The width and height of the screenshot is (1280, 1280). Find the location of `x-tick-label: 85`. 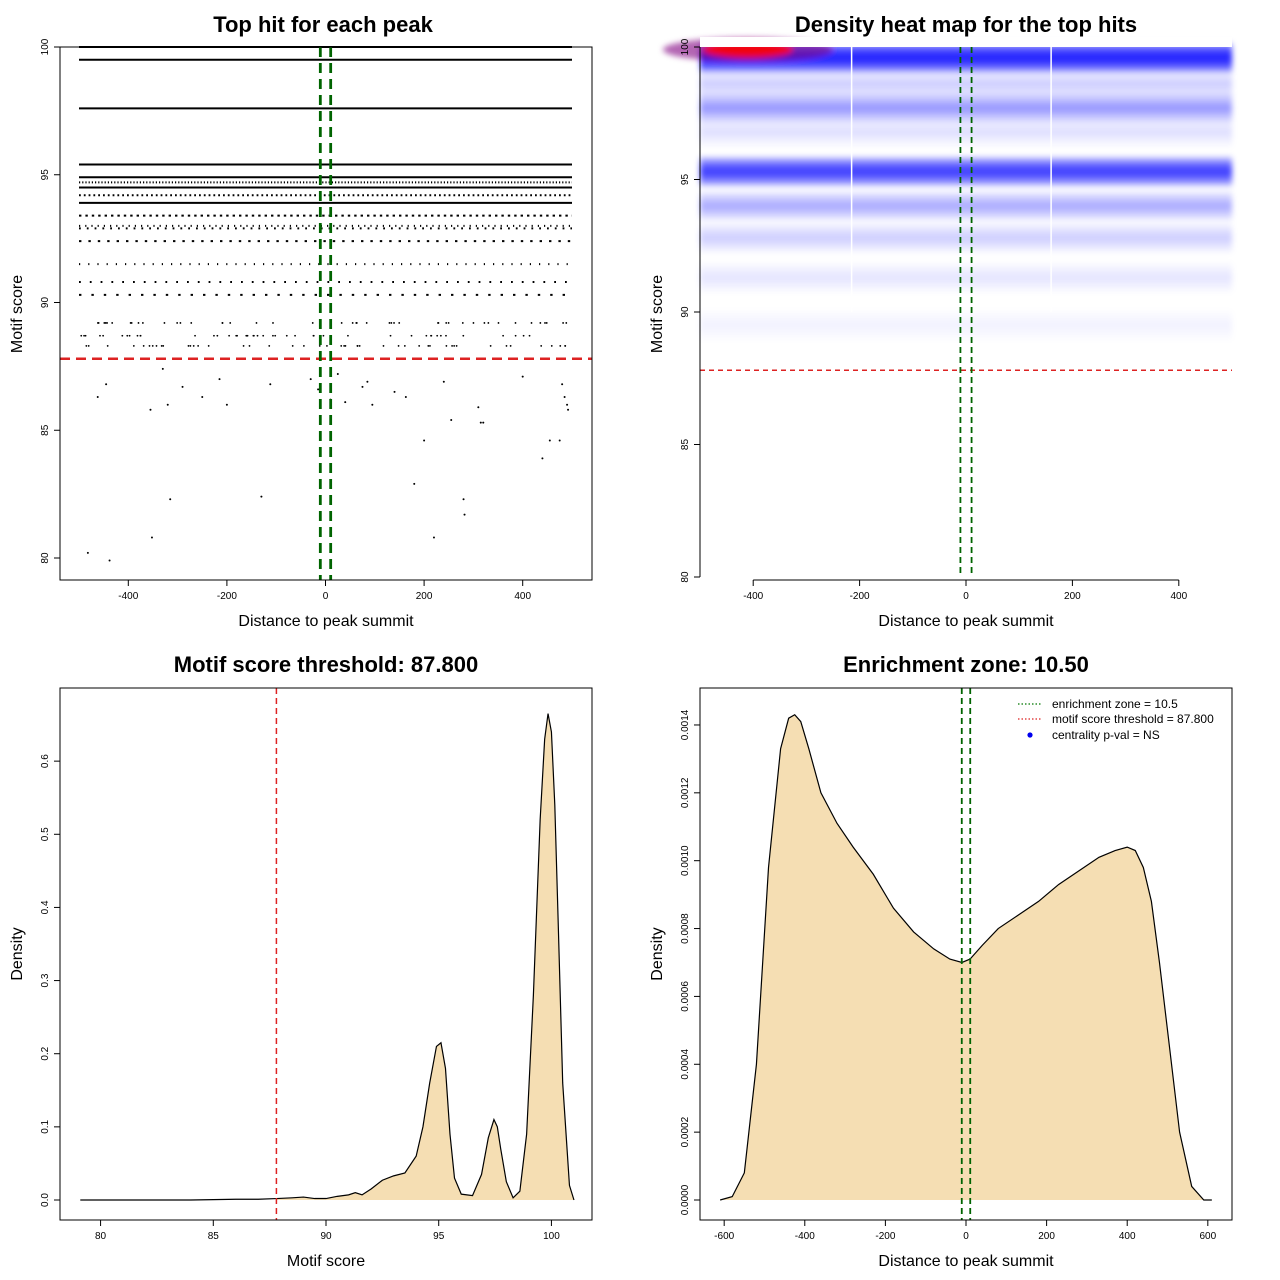

x-tick-label: 85 is located at coordinates (214, 1236).